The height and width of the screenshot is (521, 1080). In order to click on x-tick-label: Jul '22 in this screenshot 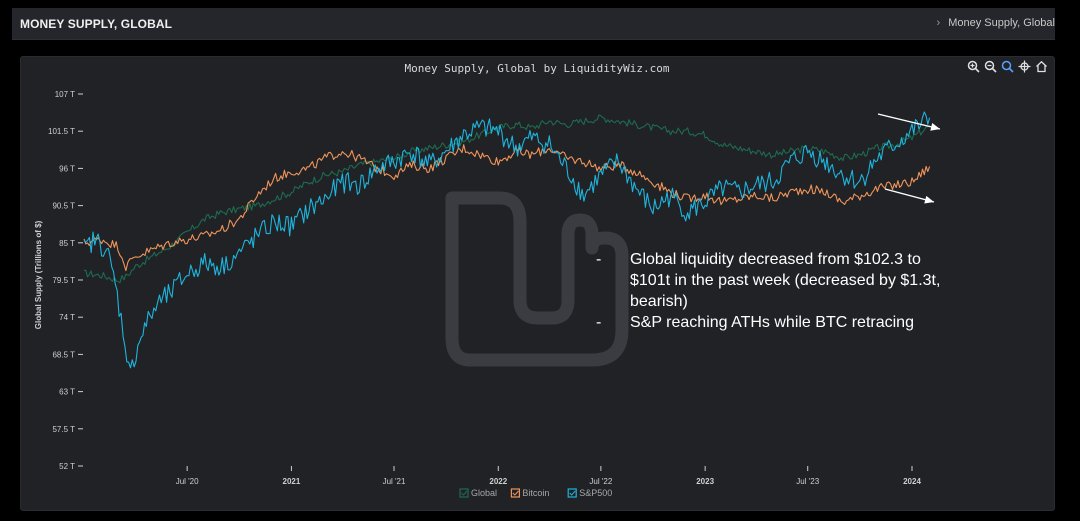, I will do `click(600, 481)`.